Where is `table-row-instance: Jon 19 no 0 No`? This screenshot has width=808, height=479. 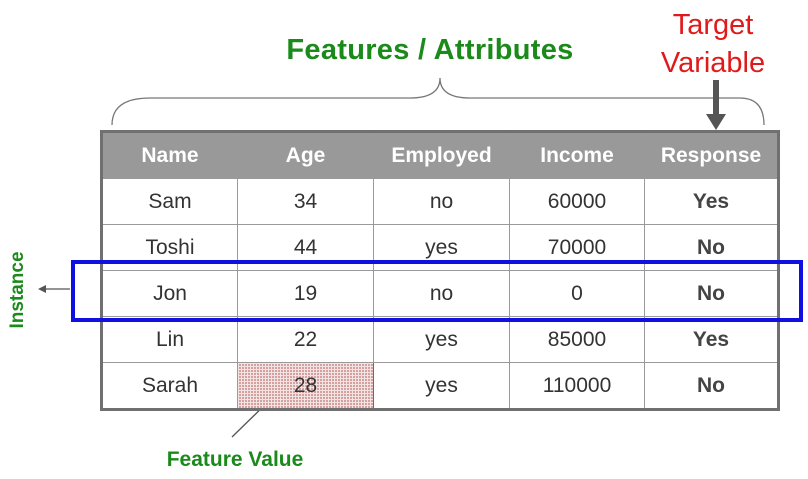 table-row-instance: Jon 19 no 0 No is located at coordinates (440, 293).